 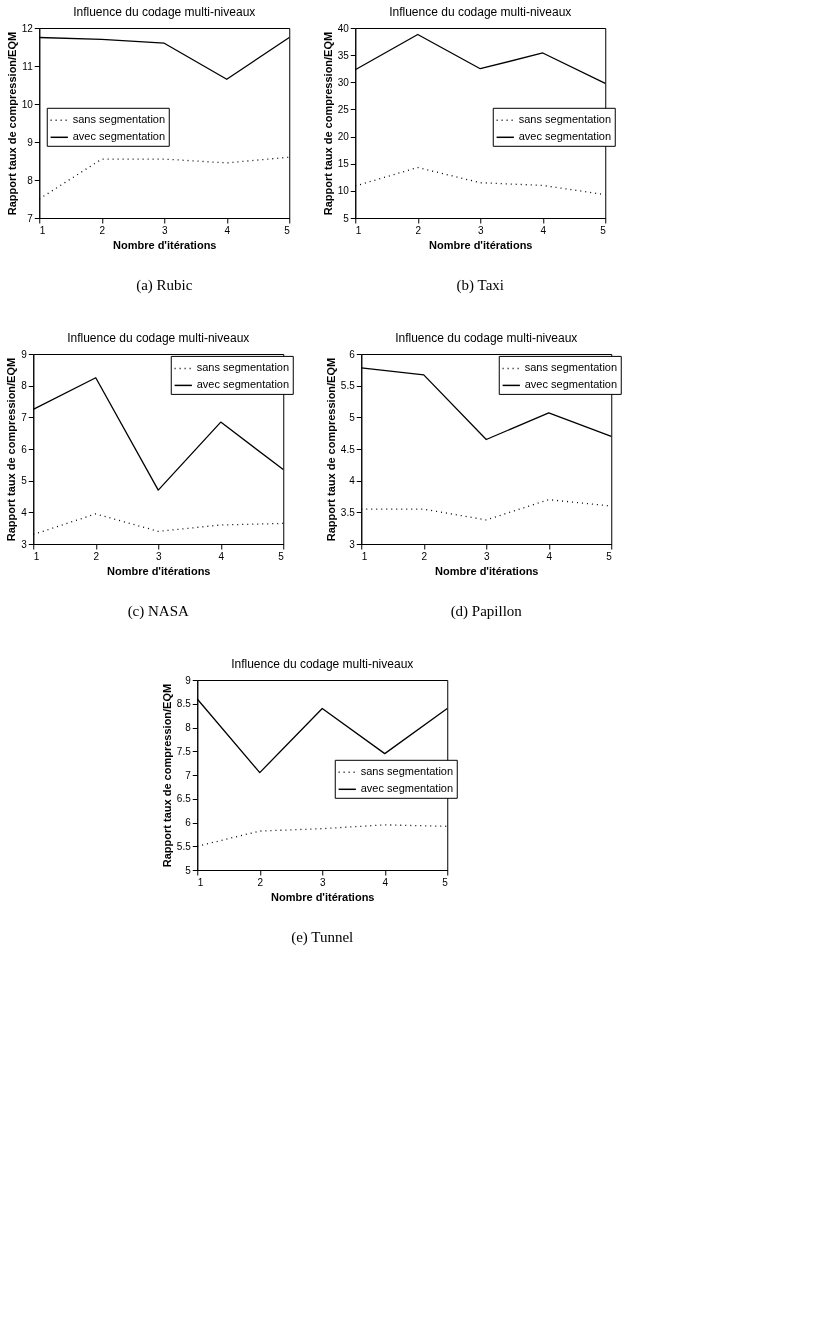 What do you see at coordinates (343, 82) in the screenshot?
I see `y-tick-label: 30` at bounding box center [343, 82].